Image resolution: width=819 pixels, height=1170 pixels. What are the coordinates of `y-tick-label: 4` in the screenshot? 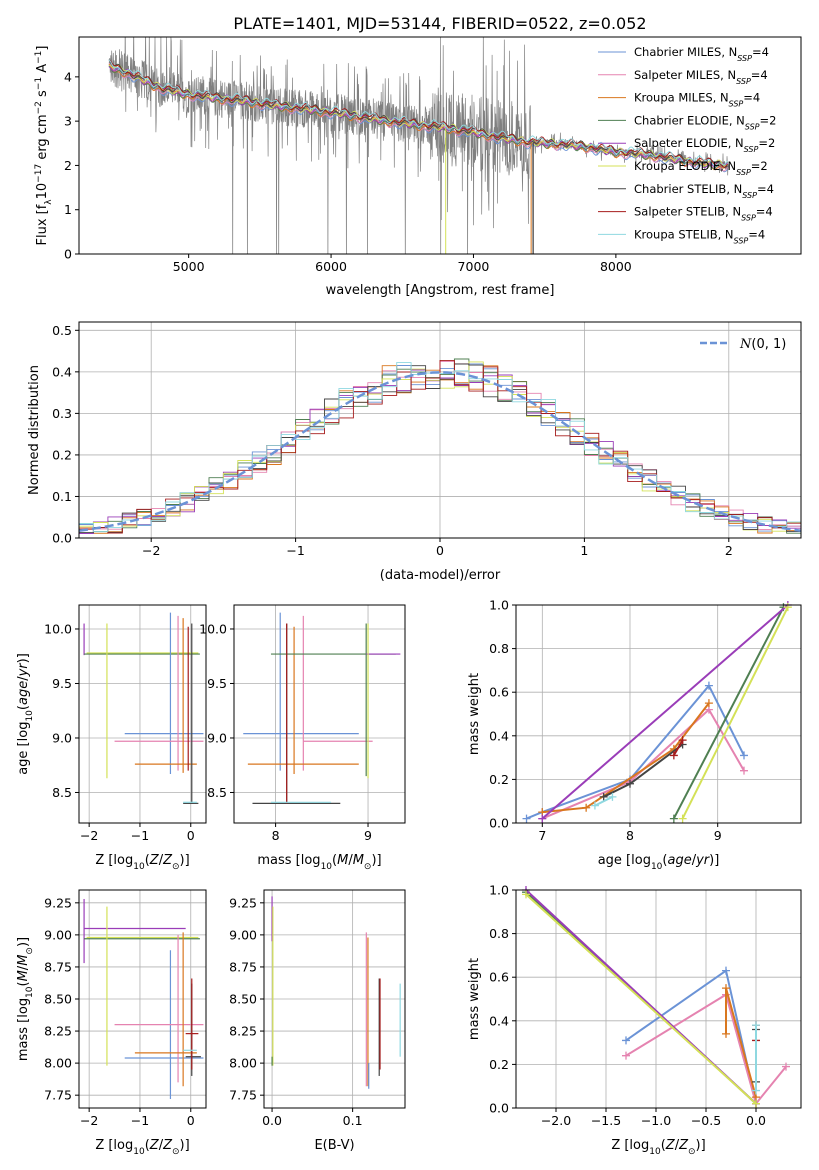 It's located at (68, 76).